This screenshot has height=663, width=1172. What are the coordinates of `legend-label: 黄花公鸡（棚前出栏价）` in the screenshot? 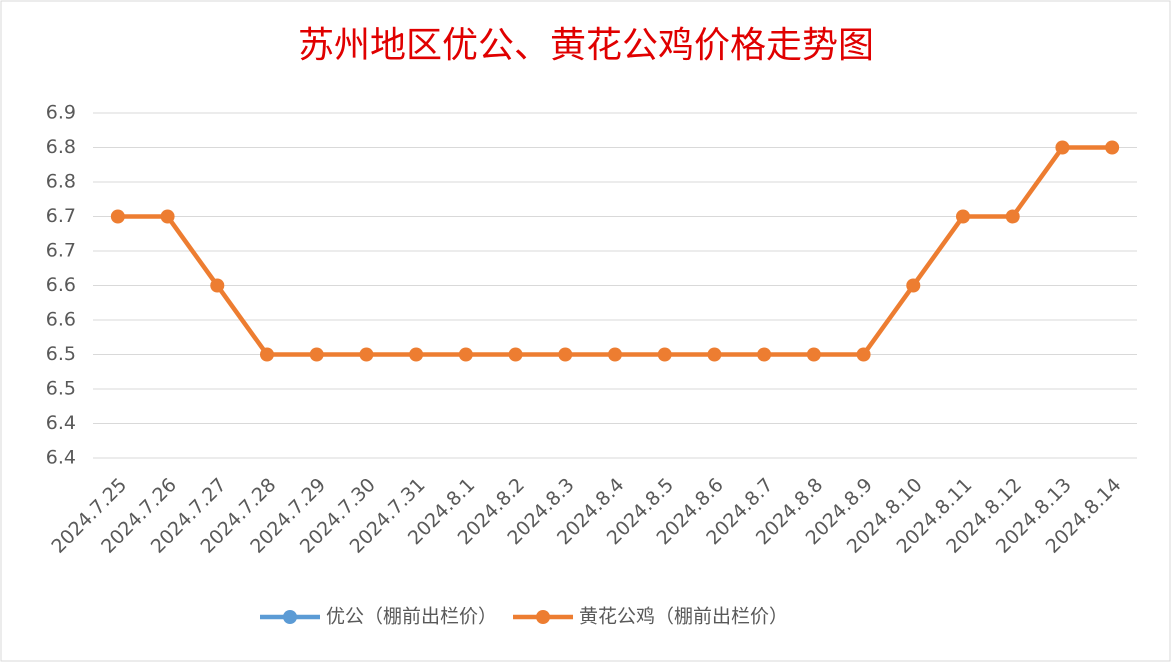 It's located at (683, 617).